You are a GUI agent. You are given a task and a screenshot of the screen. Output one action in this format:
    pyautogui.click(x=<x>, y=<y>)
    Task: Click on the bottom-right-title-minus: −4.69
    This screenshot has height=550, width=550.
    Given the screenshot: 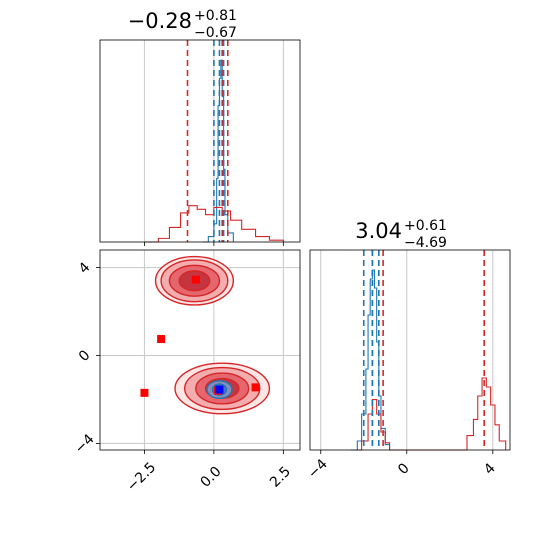 What is the action you would take?
    pyautogui.click(x=425, y=243)
    